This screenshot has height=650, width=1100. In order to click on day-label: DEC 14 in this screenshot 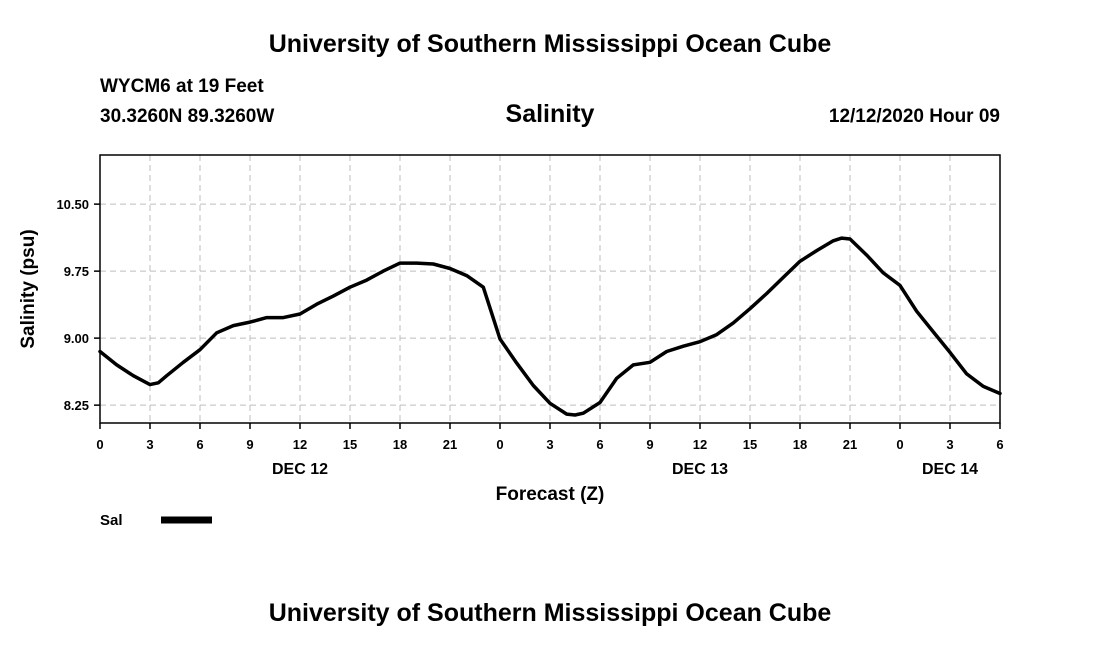, I will do `click(950, 469)`.